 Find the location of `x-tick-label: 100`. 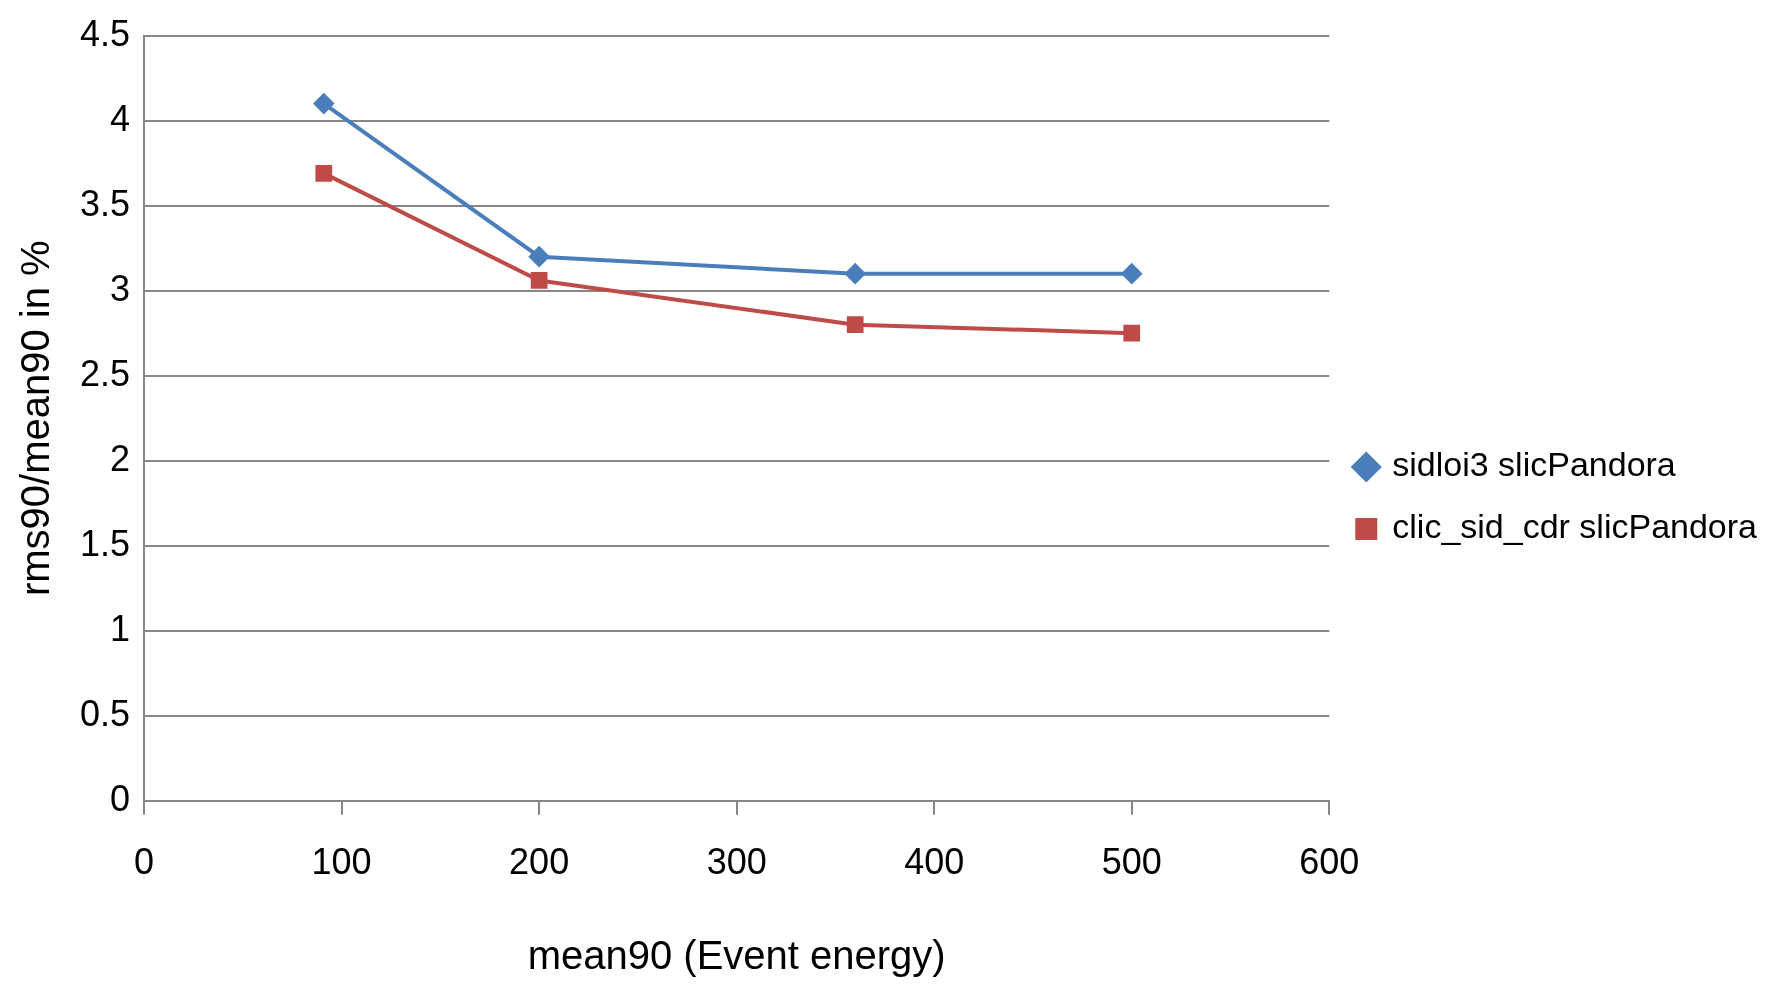

x-tick-label: 100 is located at coordinates (341, 862).